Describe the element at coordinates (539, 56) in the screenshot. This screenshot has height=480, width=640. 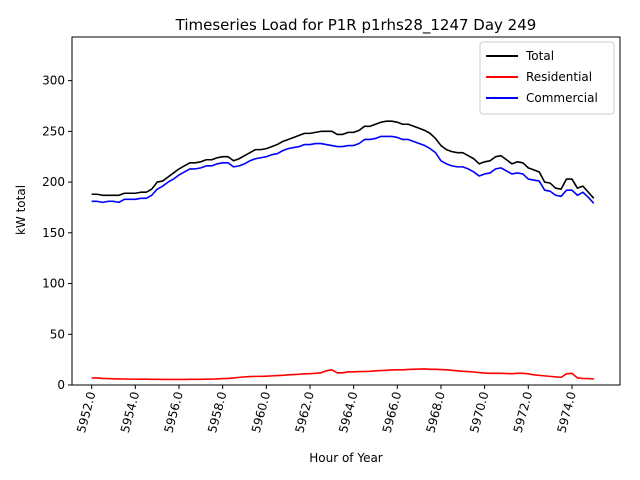
I see `legend-label-total: Total` at that location.